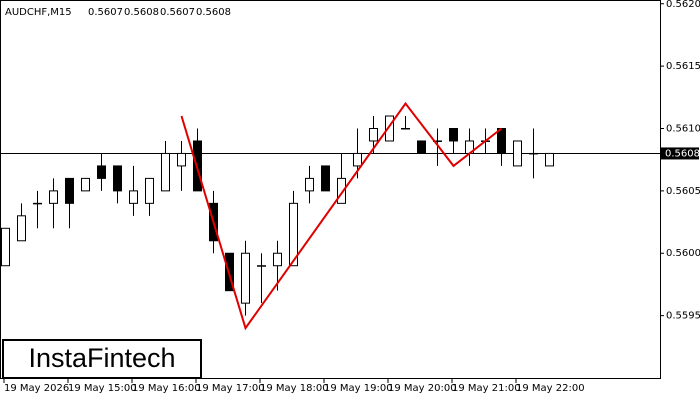  What do you see at coordinates (683, 5) in the screenshot?
I see `y-tick-label: 0.5620` at bounding box center [683, 5].